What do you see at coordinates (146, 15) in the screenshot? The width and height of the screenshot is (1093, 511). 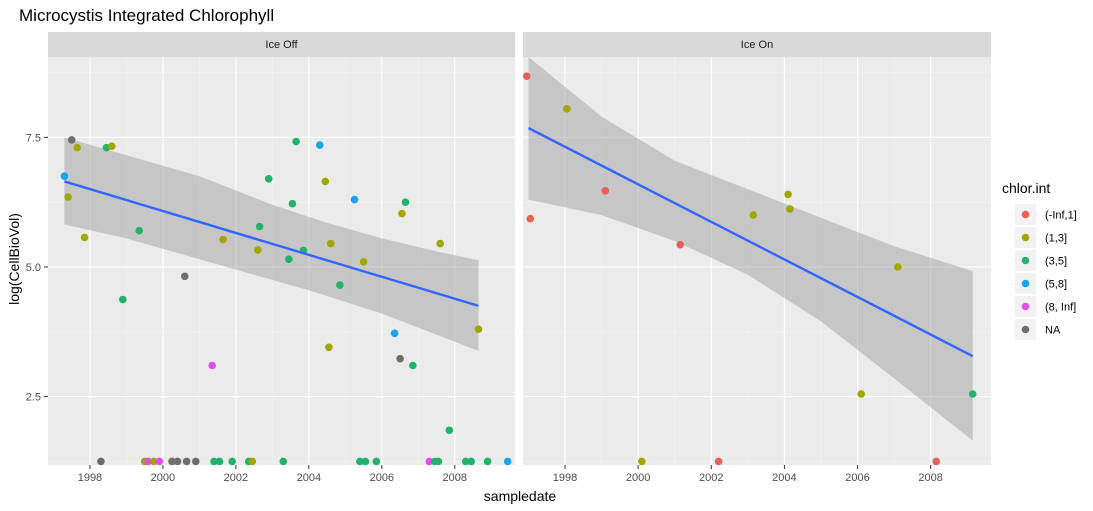 I see `chart-title: Microcystis Integrated Chlorophyll` at bounding box center [146, 15].